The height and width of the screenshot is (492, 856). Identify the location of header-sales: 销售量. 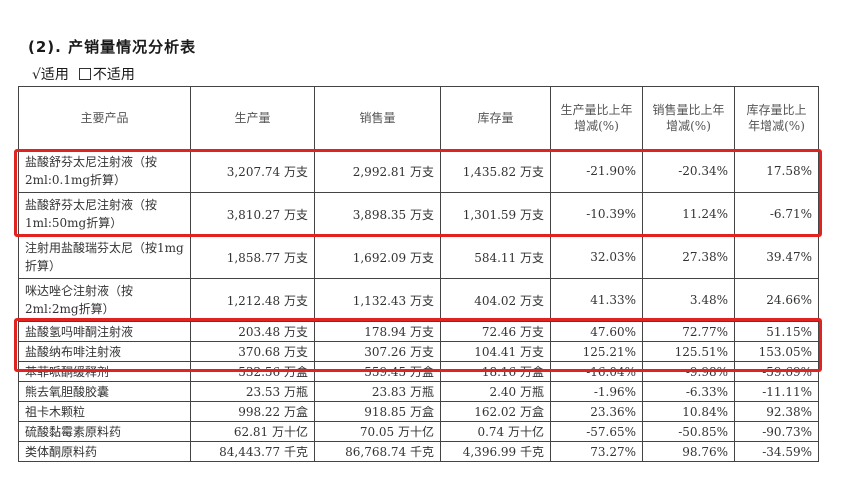
(377, 118).